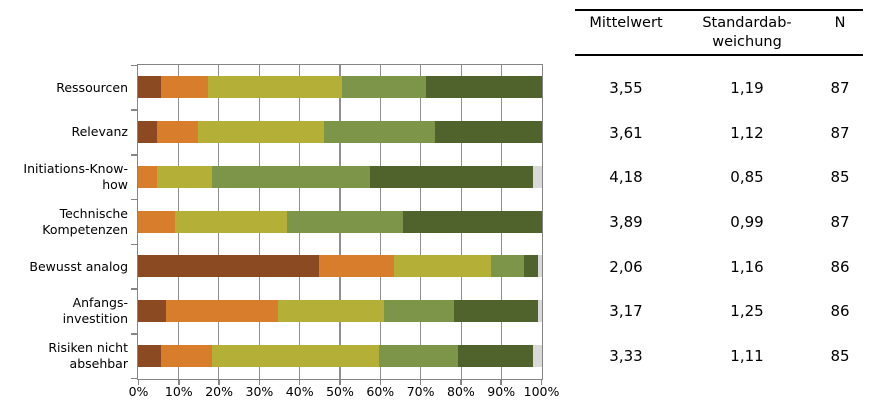 This screenshot has width=884, height=420. Describe the element at coordinates (719, 177) in the screenshot. I see `table-row-initiations-know-how: 4,18 0,85 85` at that location.